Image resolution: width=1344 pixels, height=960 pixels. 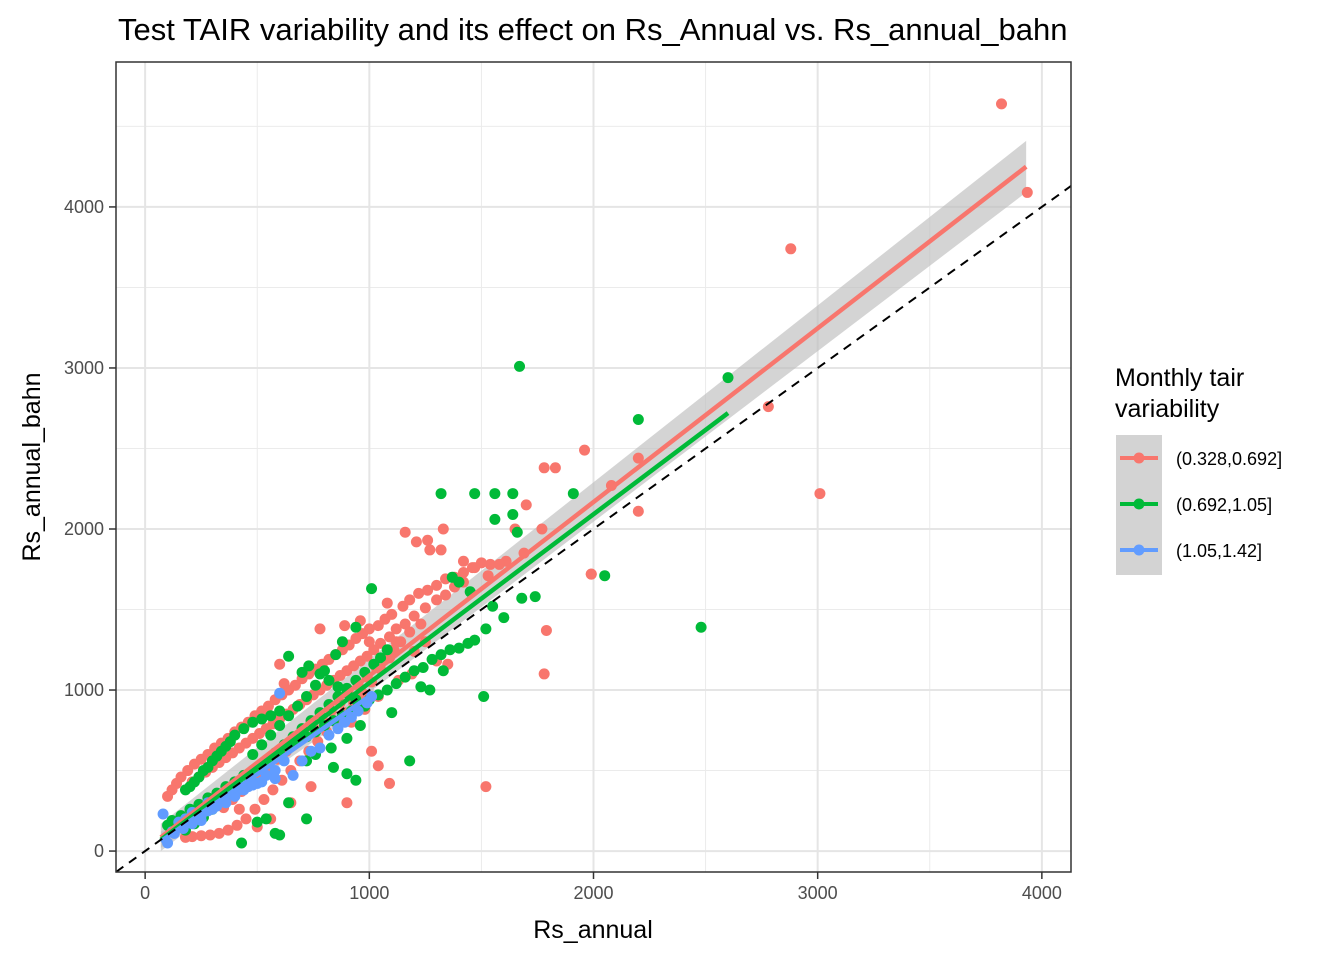 What do you see at coordinates (32, 466) in the screenshot?
I see `y-axis-title: Rs_annual_bahn` at bounding box center [32, 466].